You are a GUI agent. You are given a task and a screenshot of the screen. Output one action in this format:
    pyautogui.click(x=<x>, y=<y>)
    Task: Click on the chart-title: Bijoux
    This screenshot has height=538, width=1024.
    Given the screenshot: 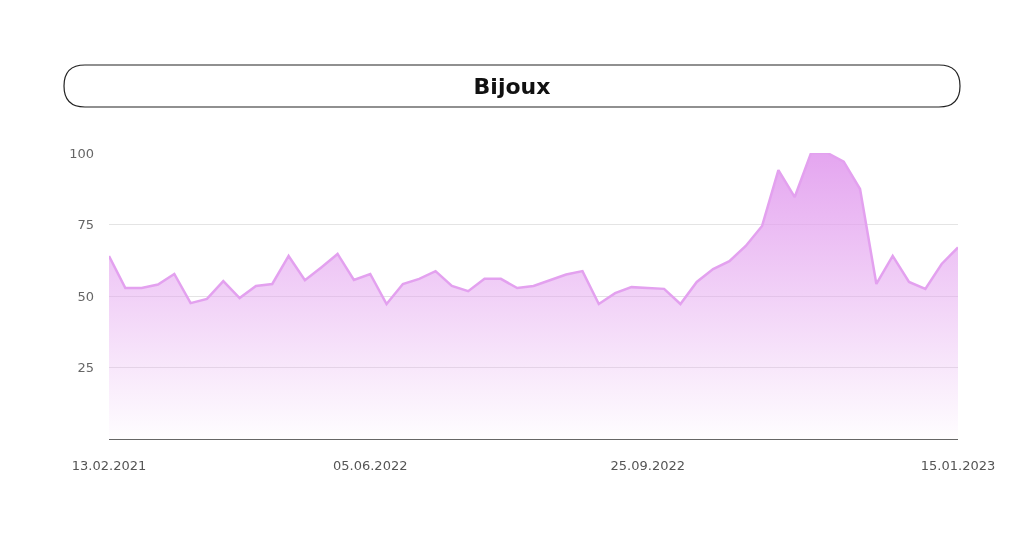 What is the action you would take?
    pyautogui.click(x=512, y=86)
    